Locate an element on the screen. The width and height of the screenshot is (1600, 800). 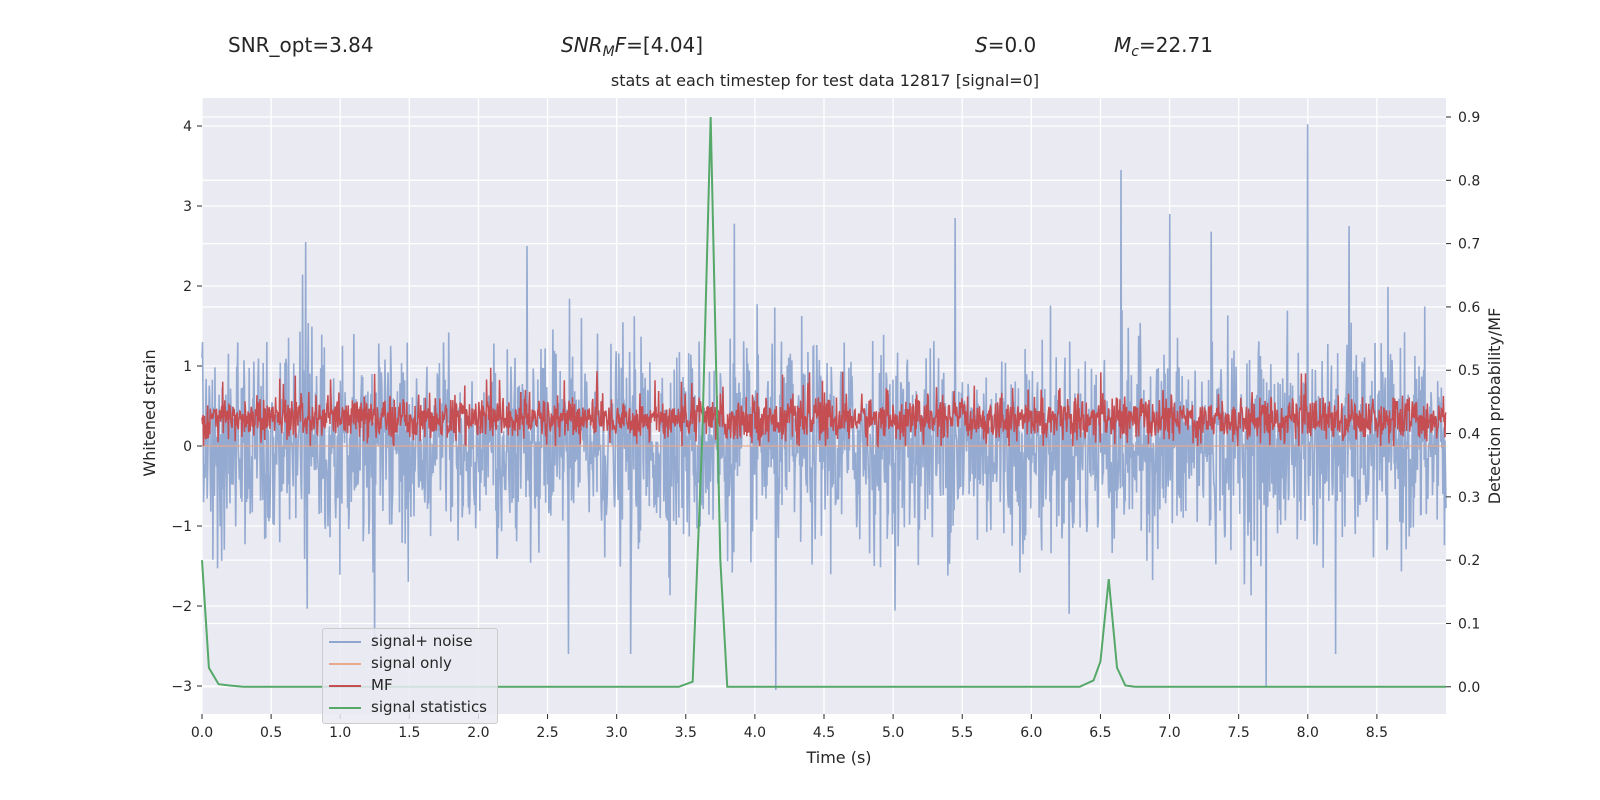
x-tick-label: 7.5 is located at coordinates (1239, 733).